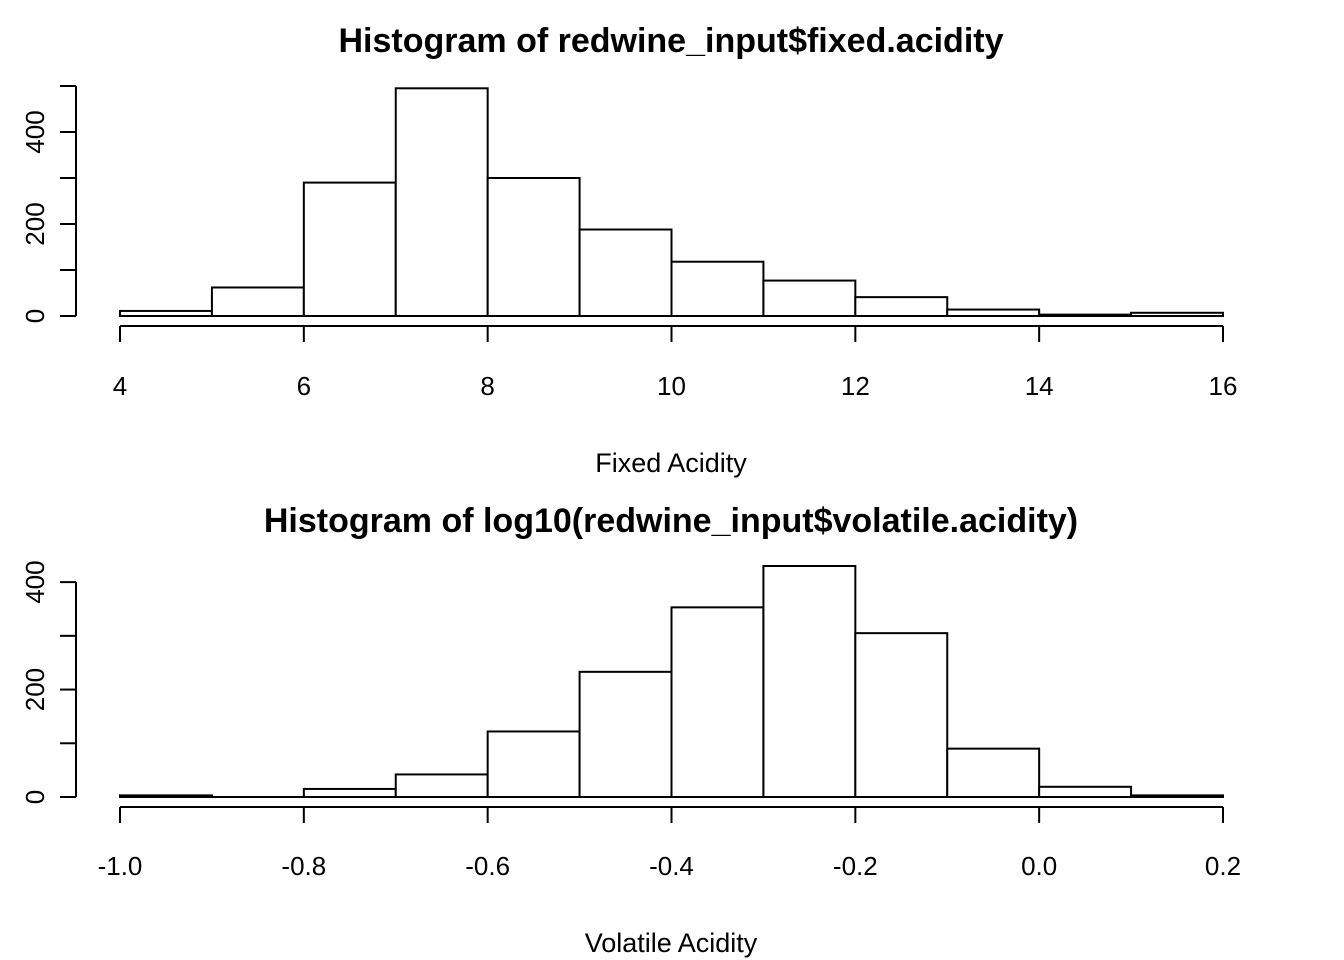 This screenshot has height=960, width=1344. What do you see at coordinates (487, 386) in the screenshot?
I see `x-tick-label: 8` at bounding box center [487, 386].